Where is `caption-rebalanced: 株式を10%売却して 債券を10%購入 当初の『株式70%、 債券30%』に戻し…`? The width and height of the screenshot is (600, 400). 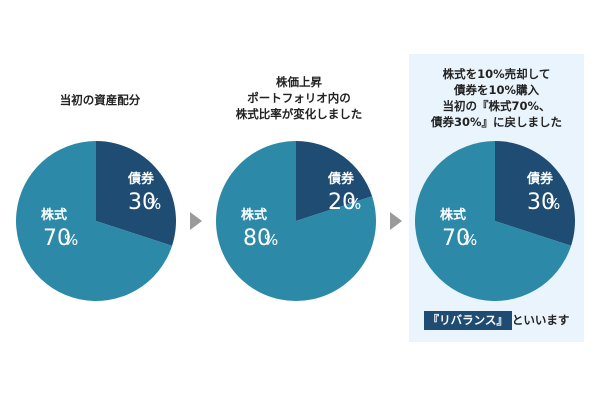 caption-rebalanced: 株式を10%売却して 債券を10%購入 当初の『株式70%、 債券30%』に戻し… is located at coordinates (496, 98).